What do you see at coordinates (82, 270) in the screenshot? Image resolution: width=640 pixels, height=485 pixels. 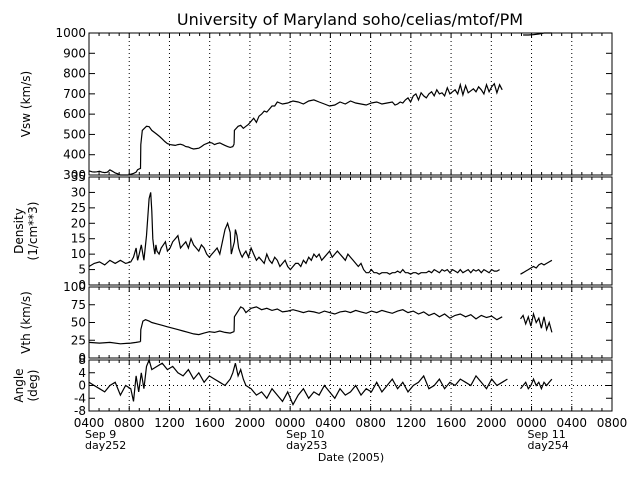 I see `y-tick-label: 5` at bounding box center [82, 270].